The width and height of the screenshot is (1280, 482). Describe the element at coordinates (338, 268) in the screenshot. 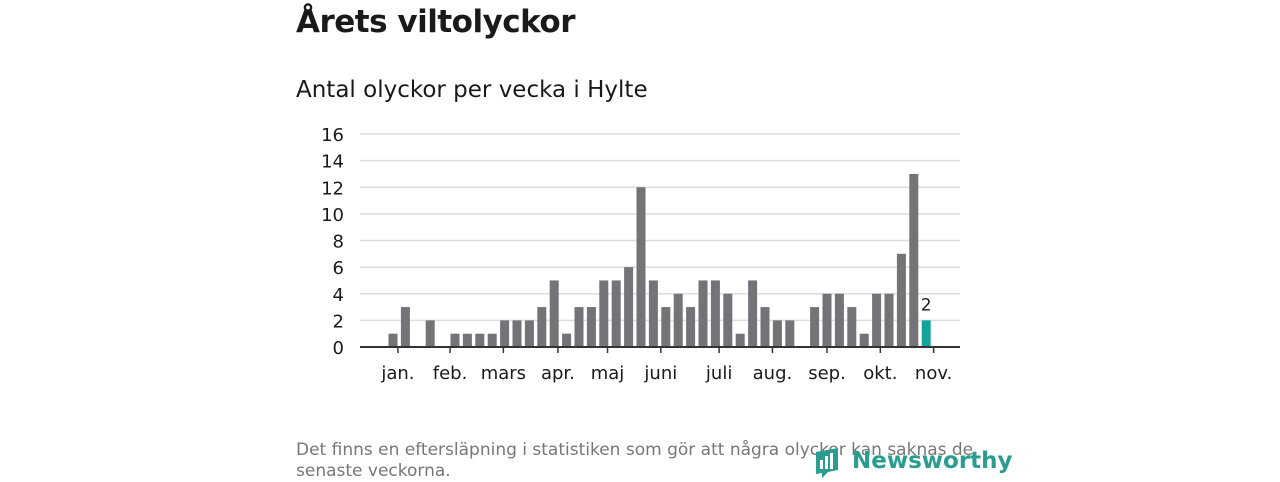

I see `y-tick-label: 6` at that location.